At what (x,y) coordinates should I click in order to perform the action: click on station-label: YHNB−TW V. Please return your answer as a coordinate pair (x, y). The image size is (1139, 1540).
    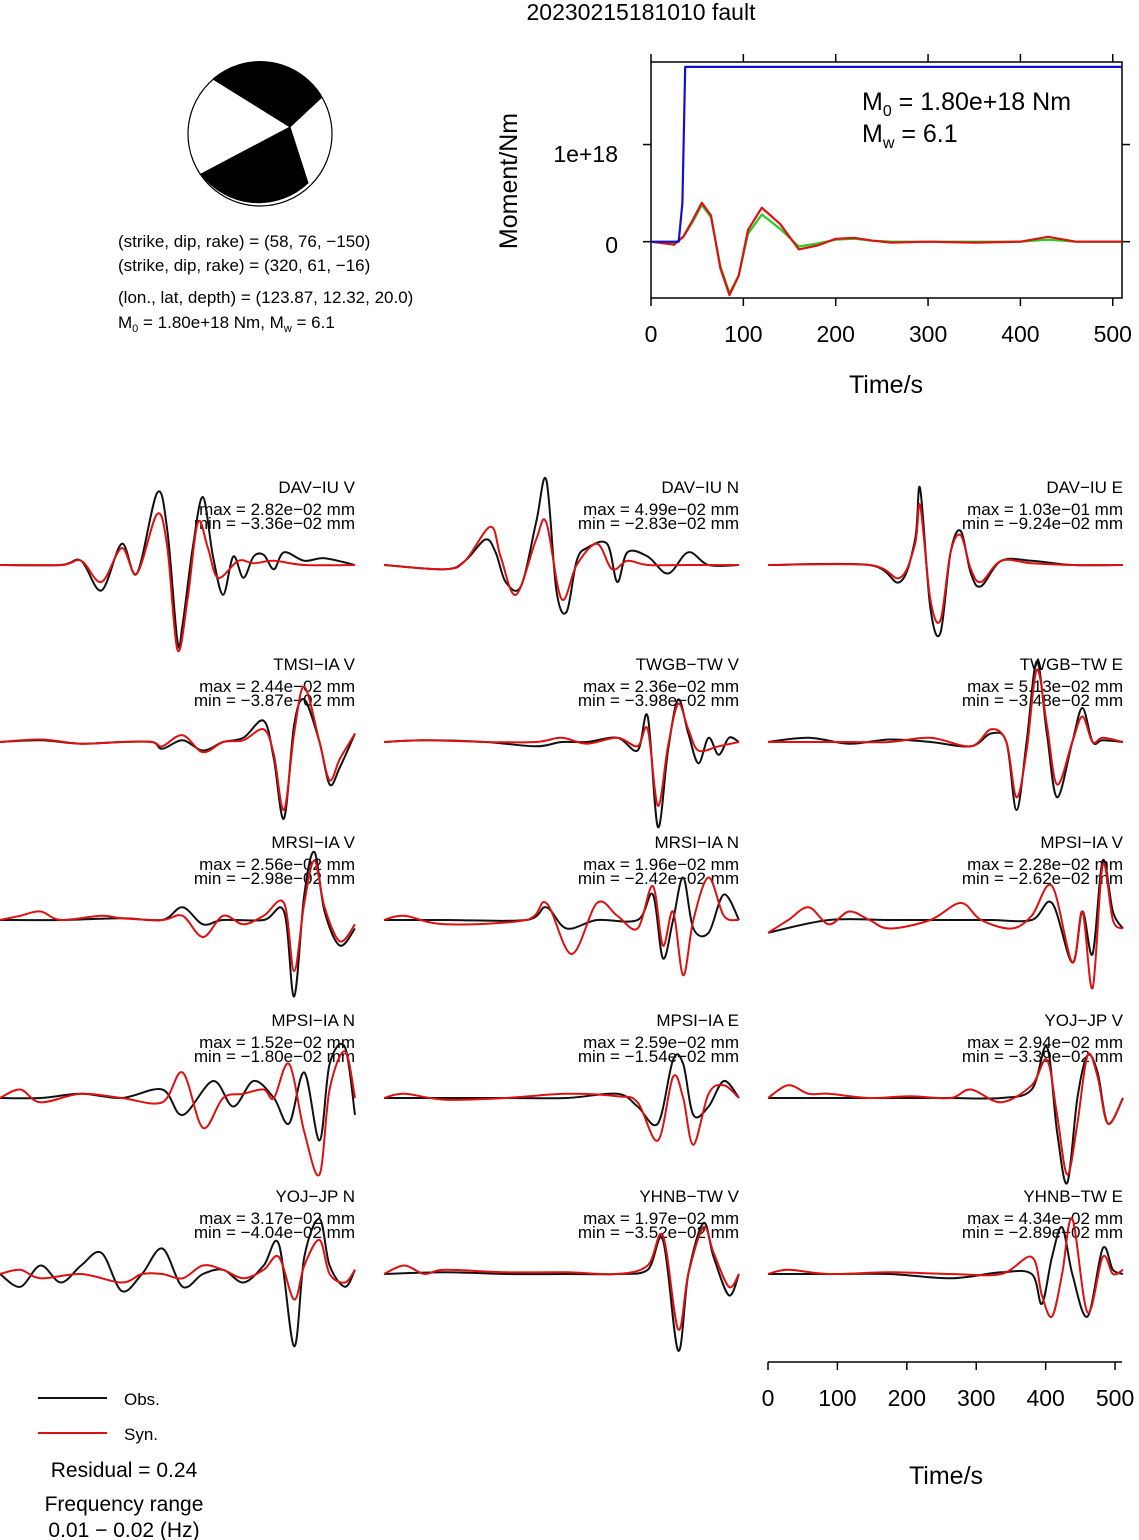
    Looking at the image, I should click on (689, 1196).